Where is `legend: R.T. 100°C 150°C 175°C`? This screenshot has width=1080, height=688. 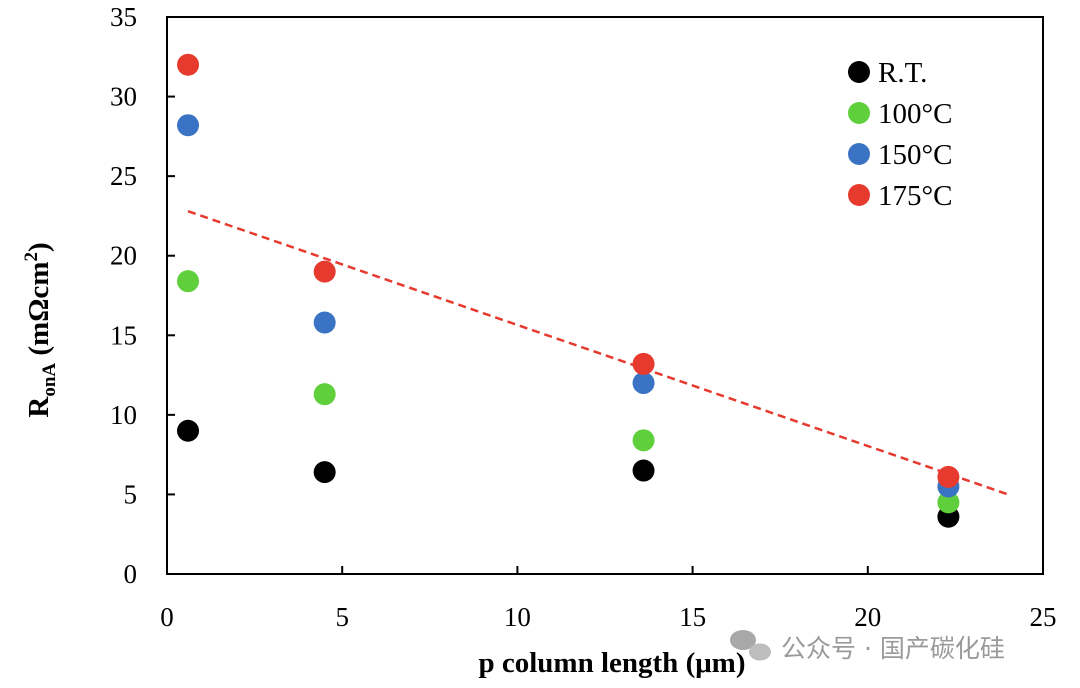 legend: R.T. 100°C 150°C 175°C is located at coordinates (900, 134).